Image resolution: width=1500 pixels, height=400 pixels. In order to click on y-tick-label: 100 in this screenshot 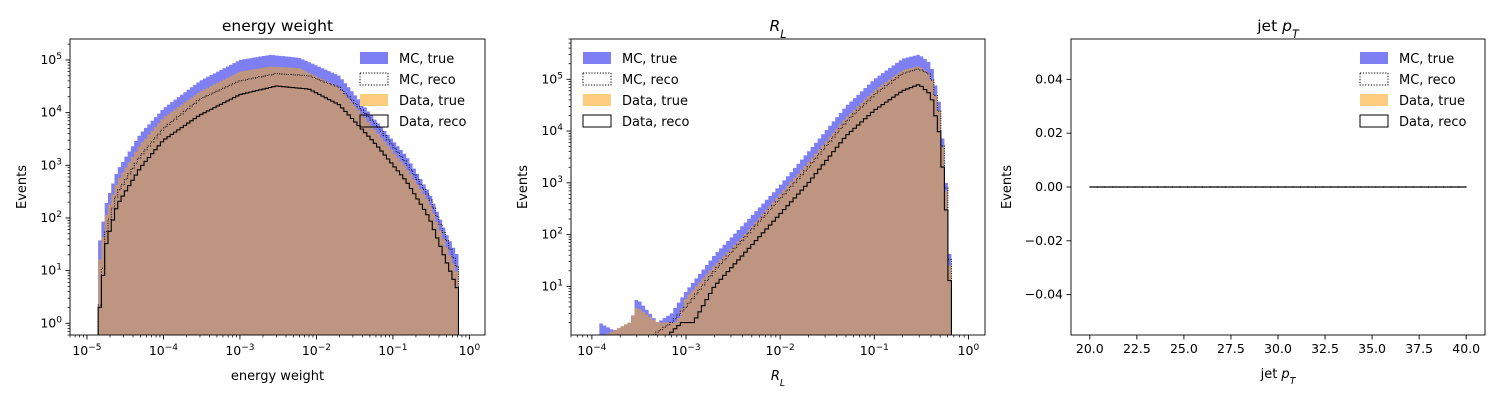, I will do `click(51, 322)`.